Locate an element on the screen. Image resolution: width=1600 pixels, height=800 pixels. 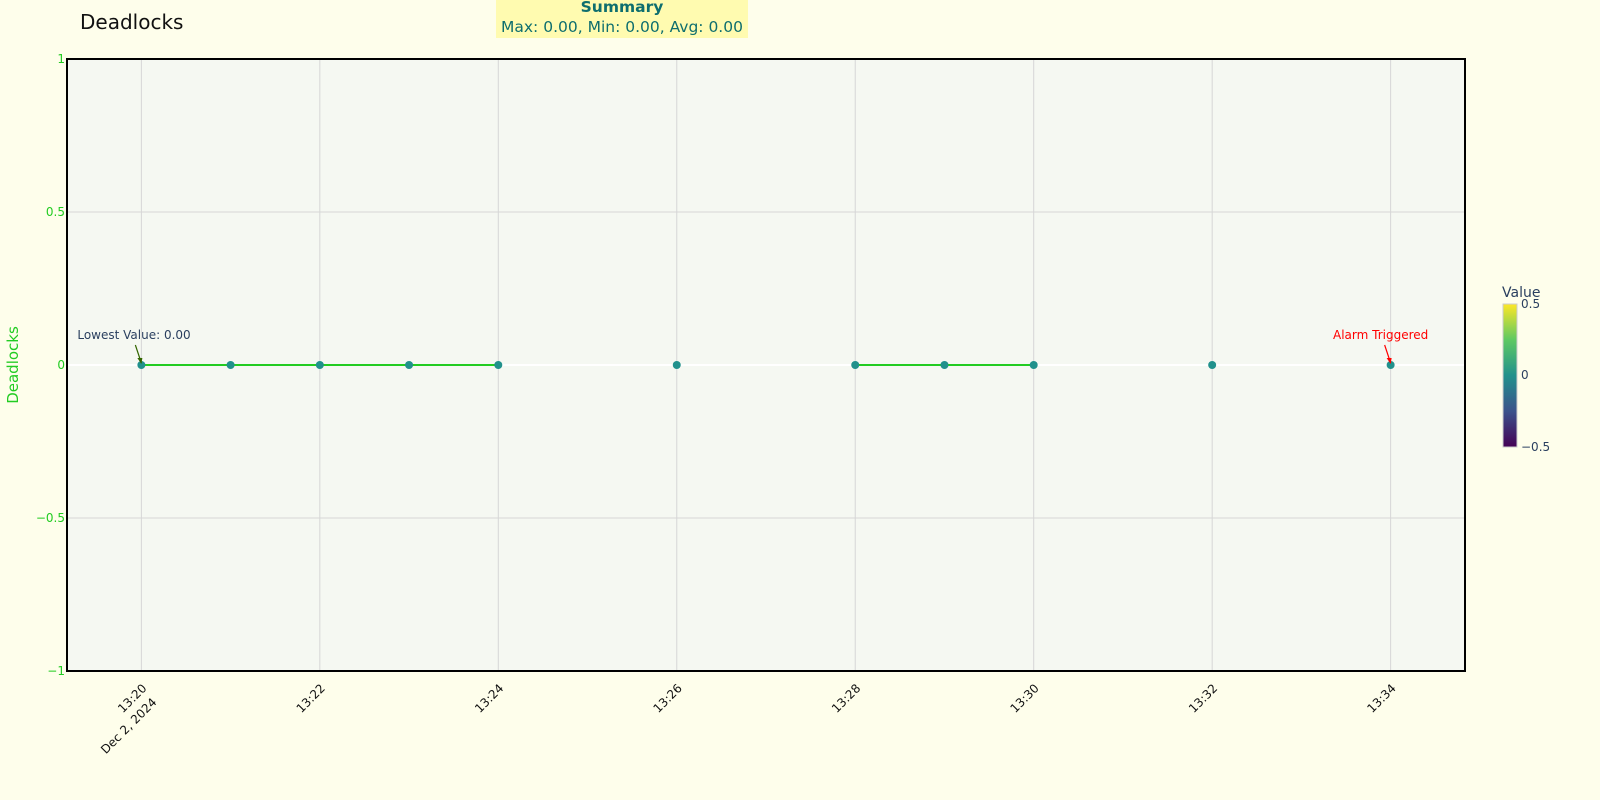
annotation-label: Lowest Value: 0.00 is located at coordinates (133, 335).